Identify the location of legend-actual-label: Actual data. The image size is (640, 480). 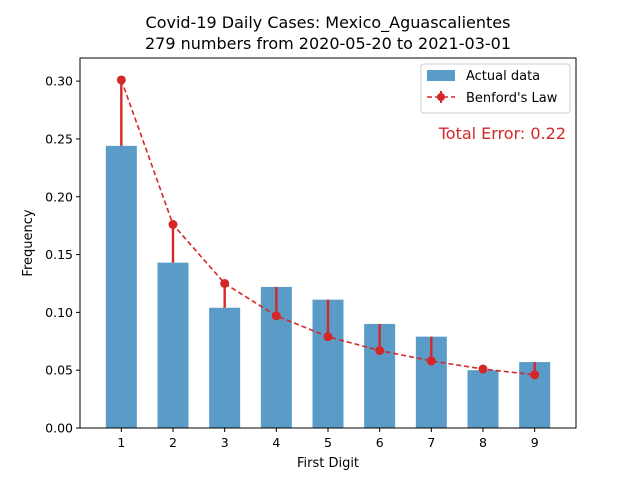
(503, 76).